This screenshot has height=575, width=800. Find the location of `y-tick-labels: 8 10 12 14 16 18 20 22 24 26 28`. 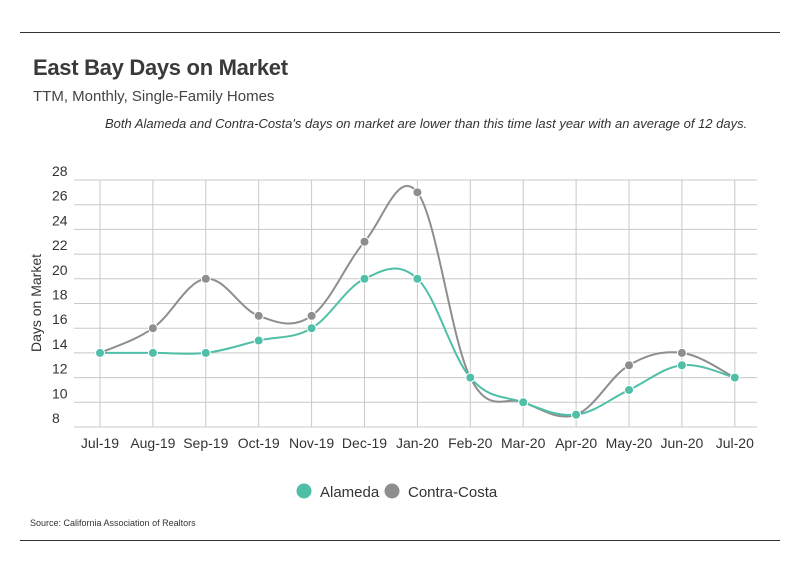

y-tick-labels: 8 10 12 14 16 18 20 22 24 26 28 is located at coordinates (60, 294).